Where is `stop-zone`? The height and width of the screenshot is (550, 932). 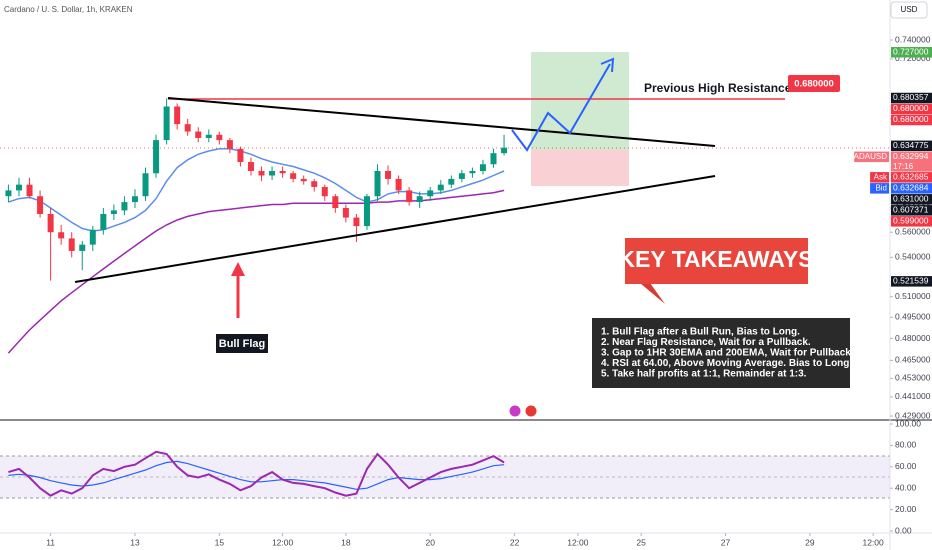
stop-zone is located at coordinates (580, 168).